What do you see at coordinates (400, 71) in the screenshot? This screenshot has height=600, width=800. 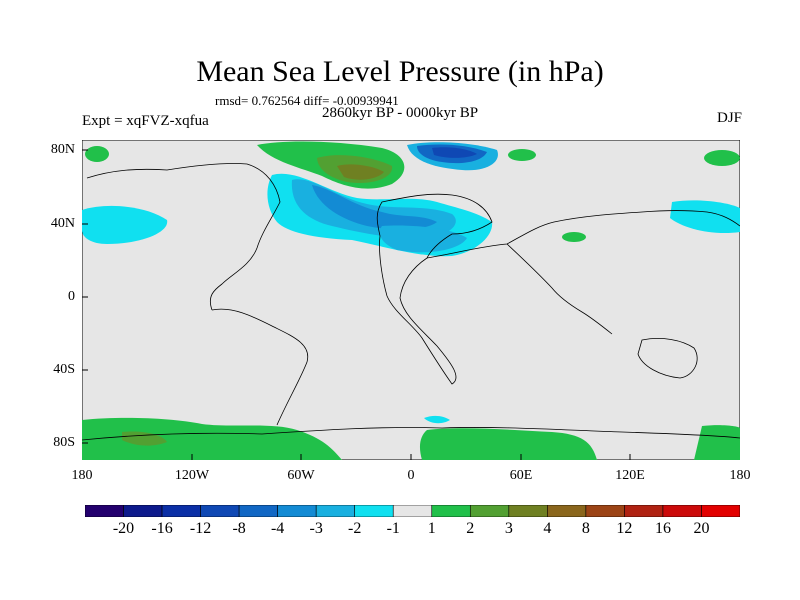 I see `figure-title: Mean Sea Level Pressure (in hPa)` at bounding box center [400, 71].